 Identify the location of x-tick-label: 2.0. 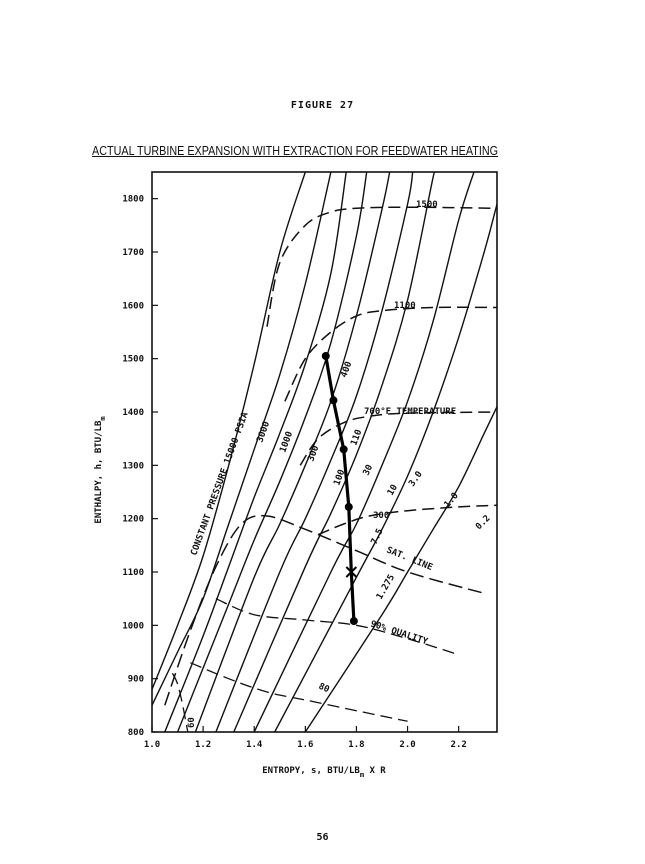
(407, 745).